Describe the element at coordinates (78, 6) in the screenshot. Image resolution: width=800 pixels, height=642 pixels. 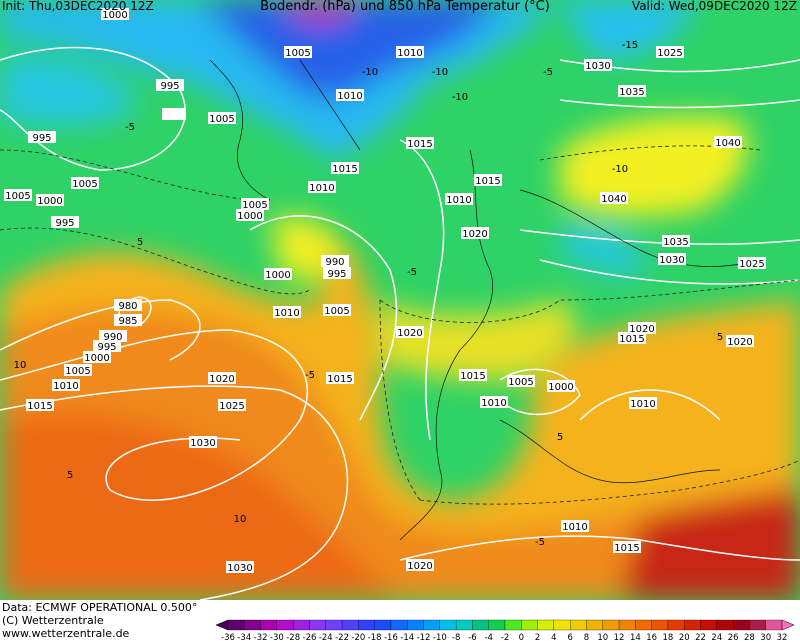
I see `init-time: Init: Thu,03DEC2020 12Z` at that location.